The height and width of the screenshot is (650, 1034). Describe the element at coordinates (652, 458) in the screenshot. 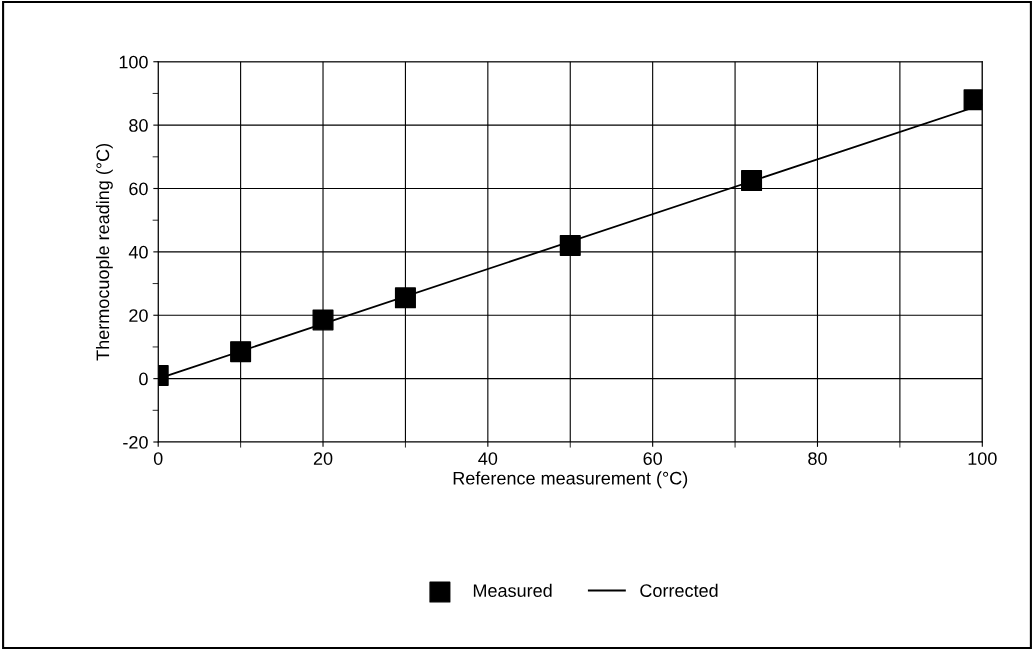

I see `x-tick-label: 60` at that location.